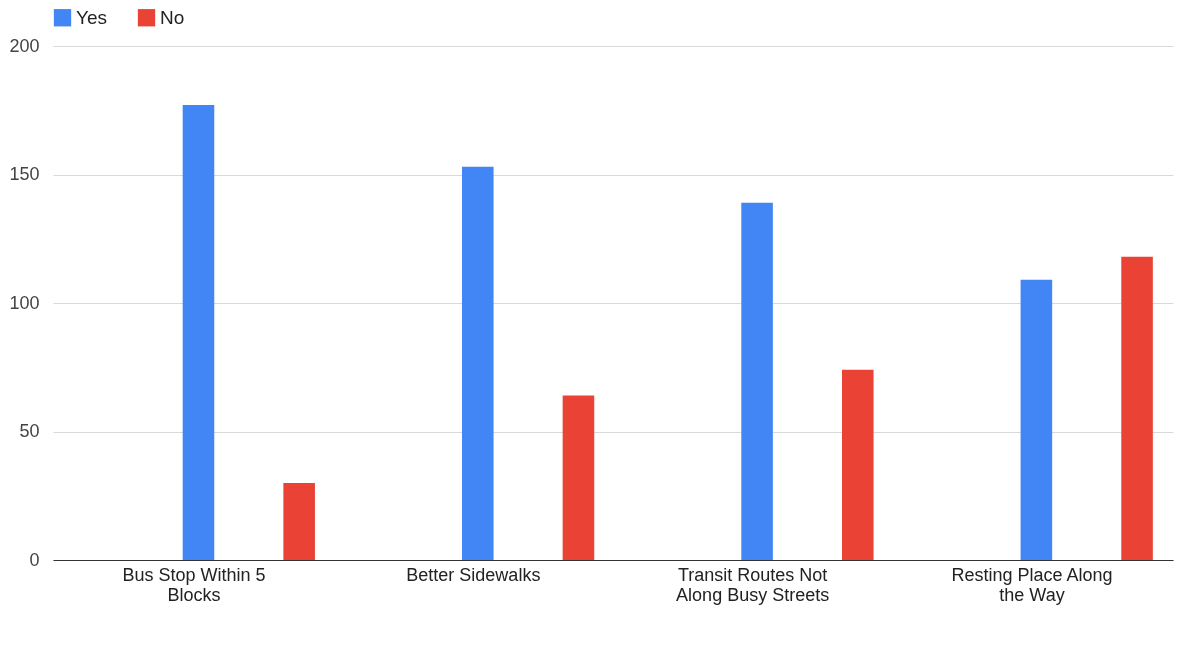 The width and height of the screenshot is (1198, 655). I want to click on x-tick-label: Resting Place Along the Way, so click(1032, 584).